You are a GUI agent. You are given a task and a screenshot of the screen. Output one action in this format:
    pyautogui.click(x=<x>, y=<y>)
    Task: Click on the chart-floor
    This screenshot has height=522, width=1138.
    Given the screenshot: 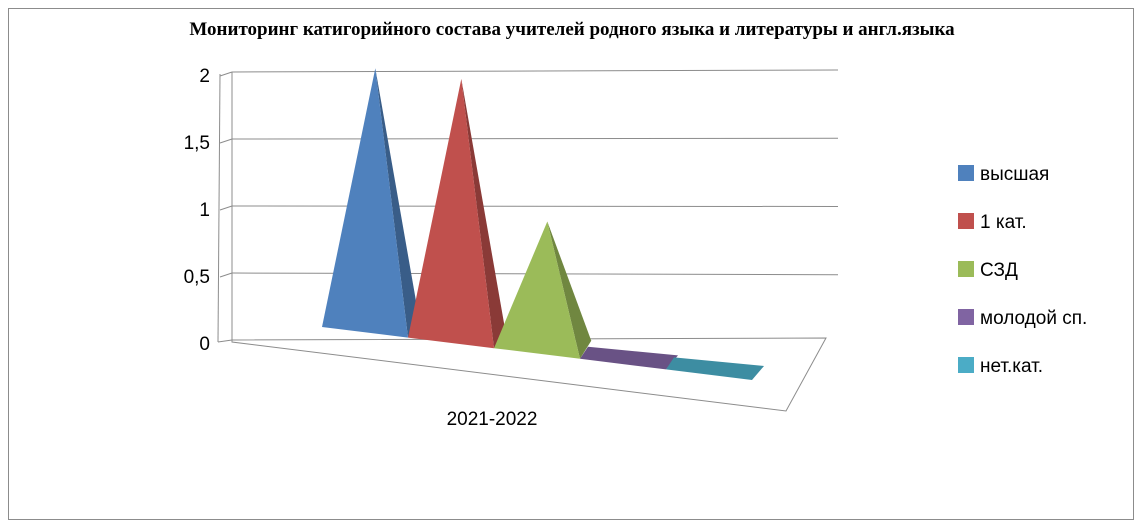 What is the action you would take?
    pyautogui.click(x=529, y=374)
    